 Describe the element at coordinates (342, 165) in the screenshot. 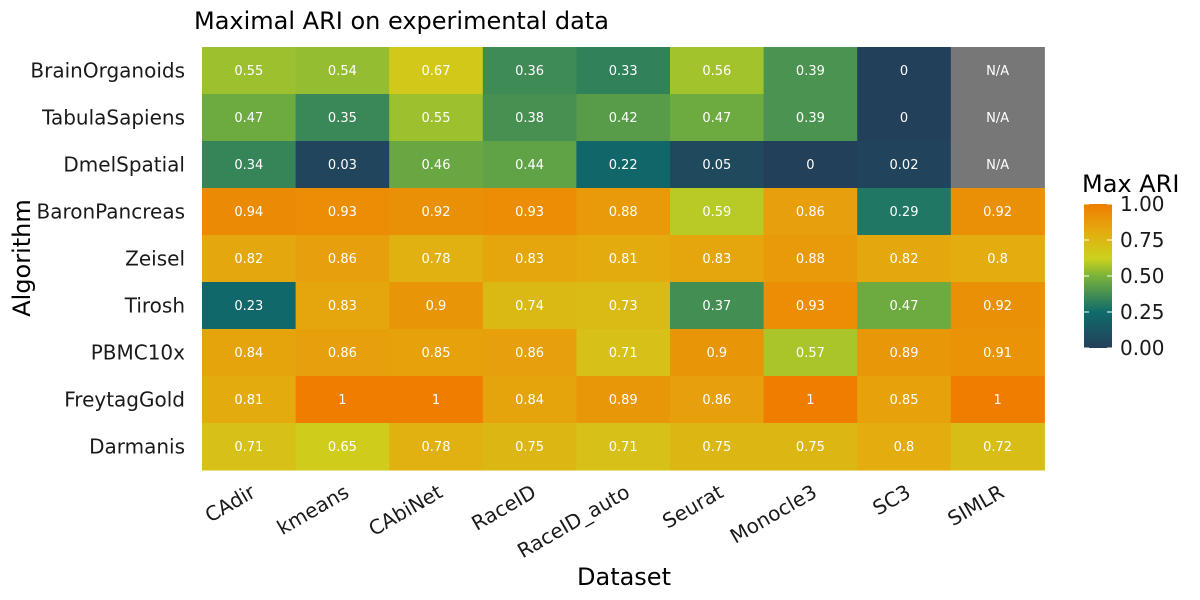

I see `cell-value-label: 0.03` at that location.